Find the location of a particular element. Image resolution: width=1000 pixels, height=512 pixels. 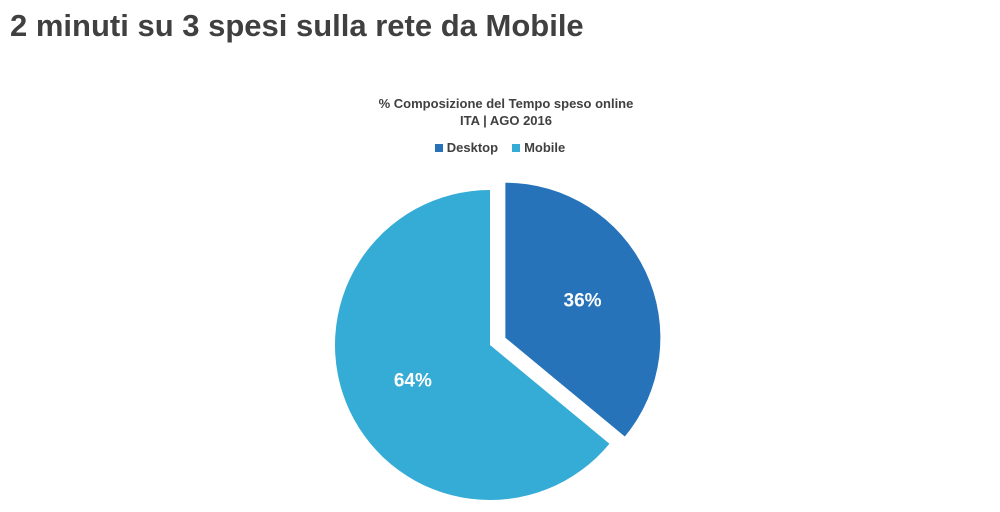

chart-title: % Composizione del Tempo speso online is located at coordinates (506, 103).